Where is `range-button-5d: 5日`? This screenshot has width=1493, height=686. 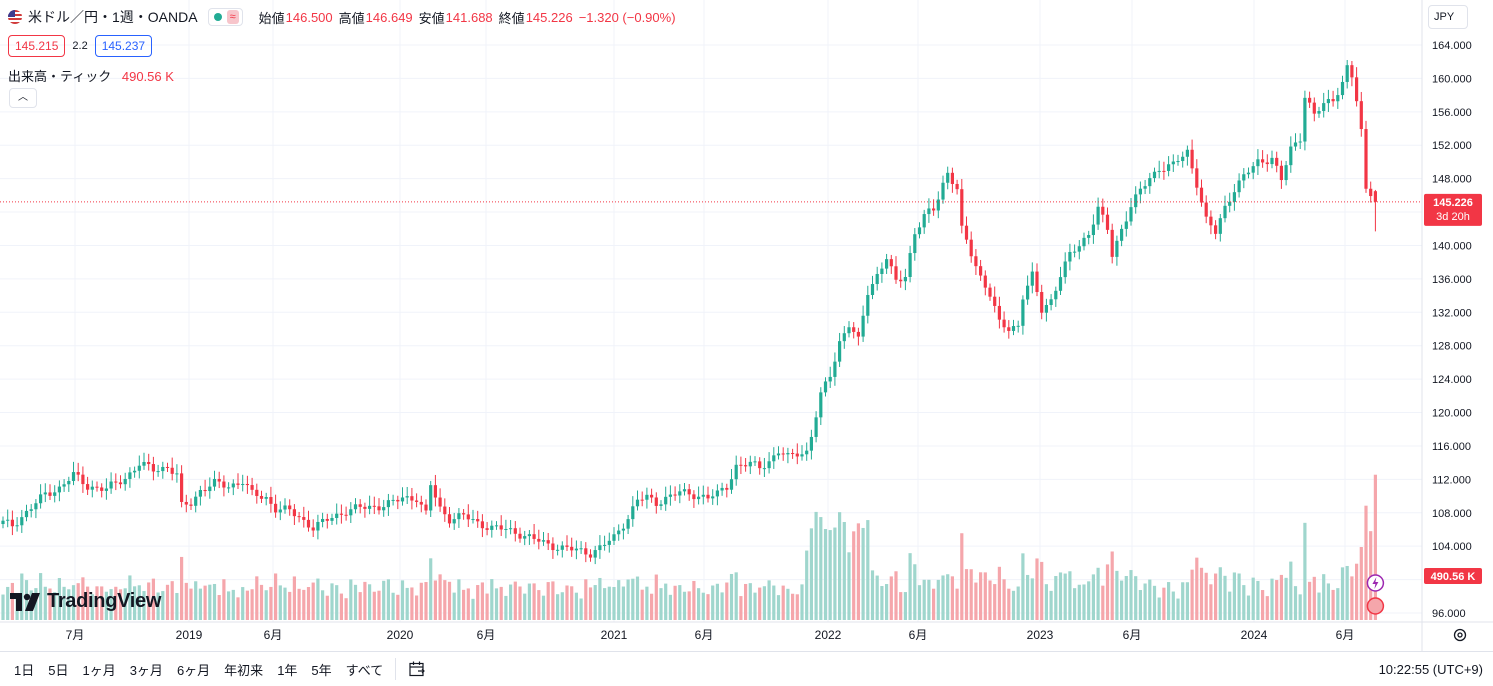
range-button-5d: 5日 is located at coordinates (58, 670).